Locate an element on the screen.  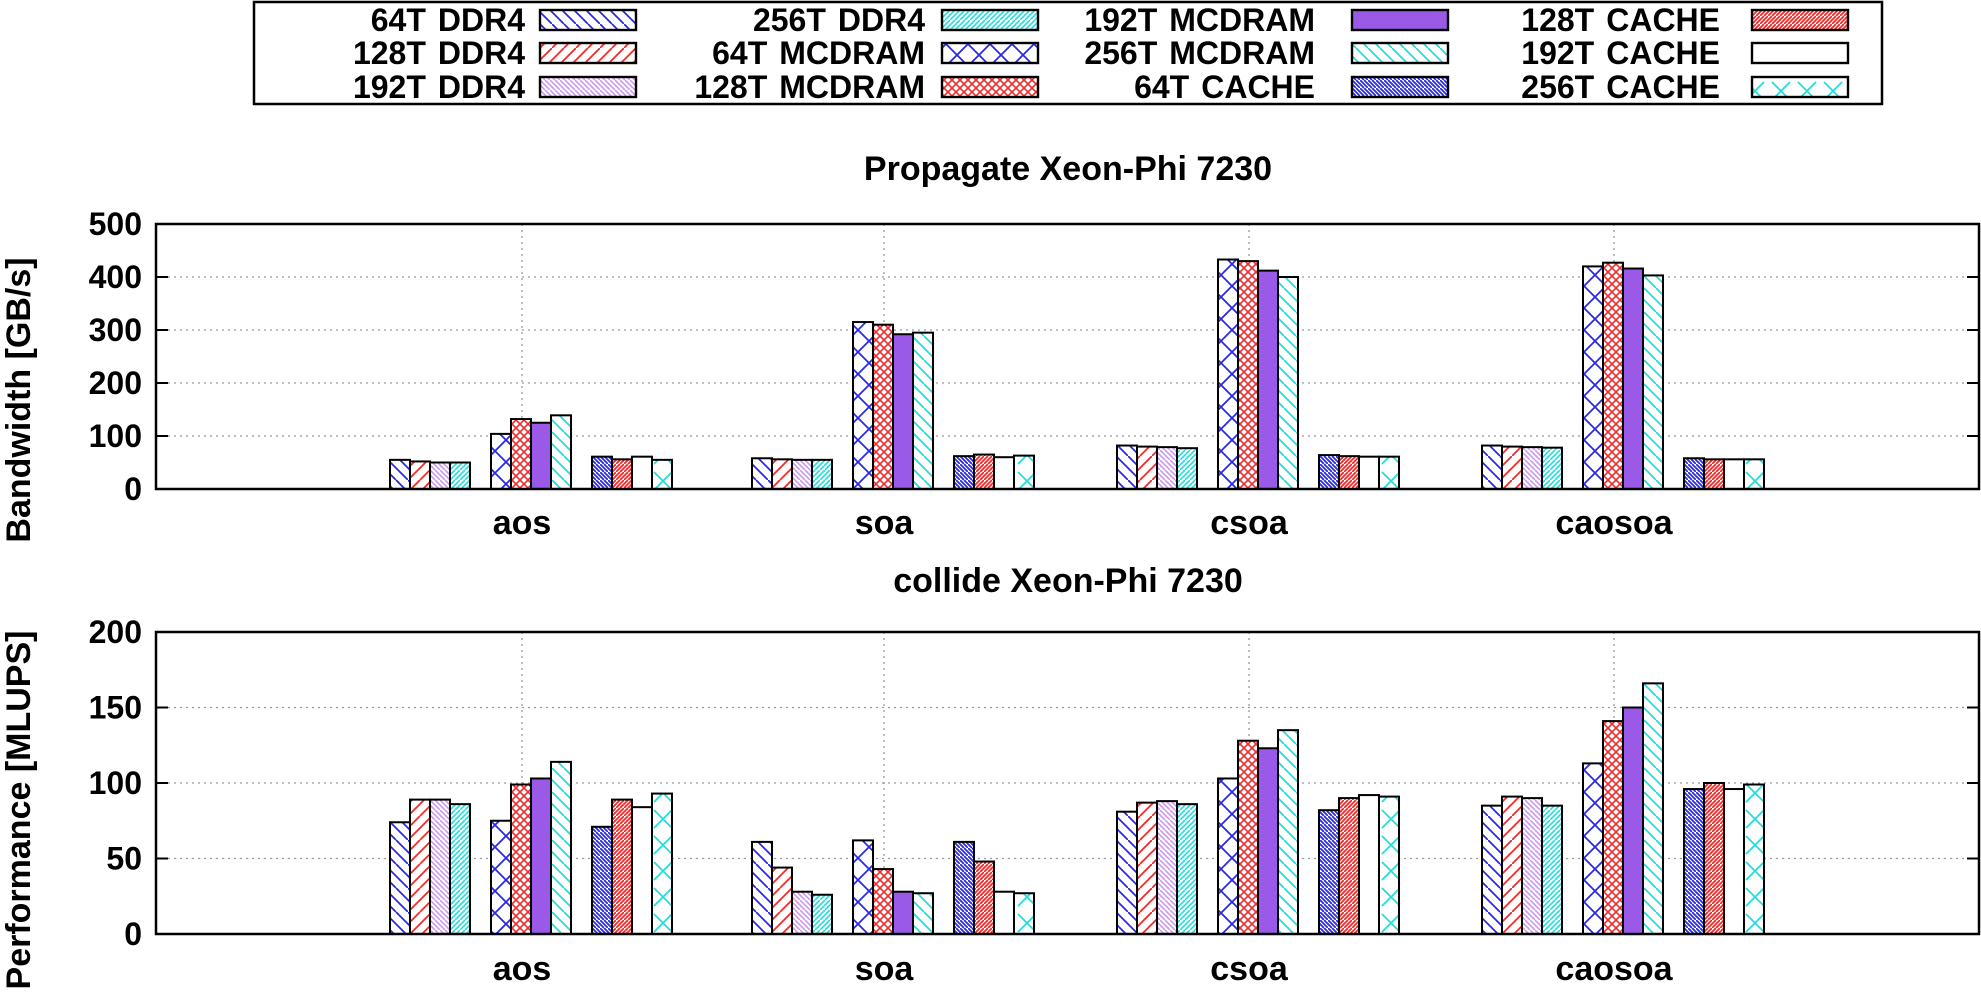
legend-entry: 128T CACHE is located at coordinates (1685, 20).